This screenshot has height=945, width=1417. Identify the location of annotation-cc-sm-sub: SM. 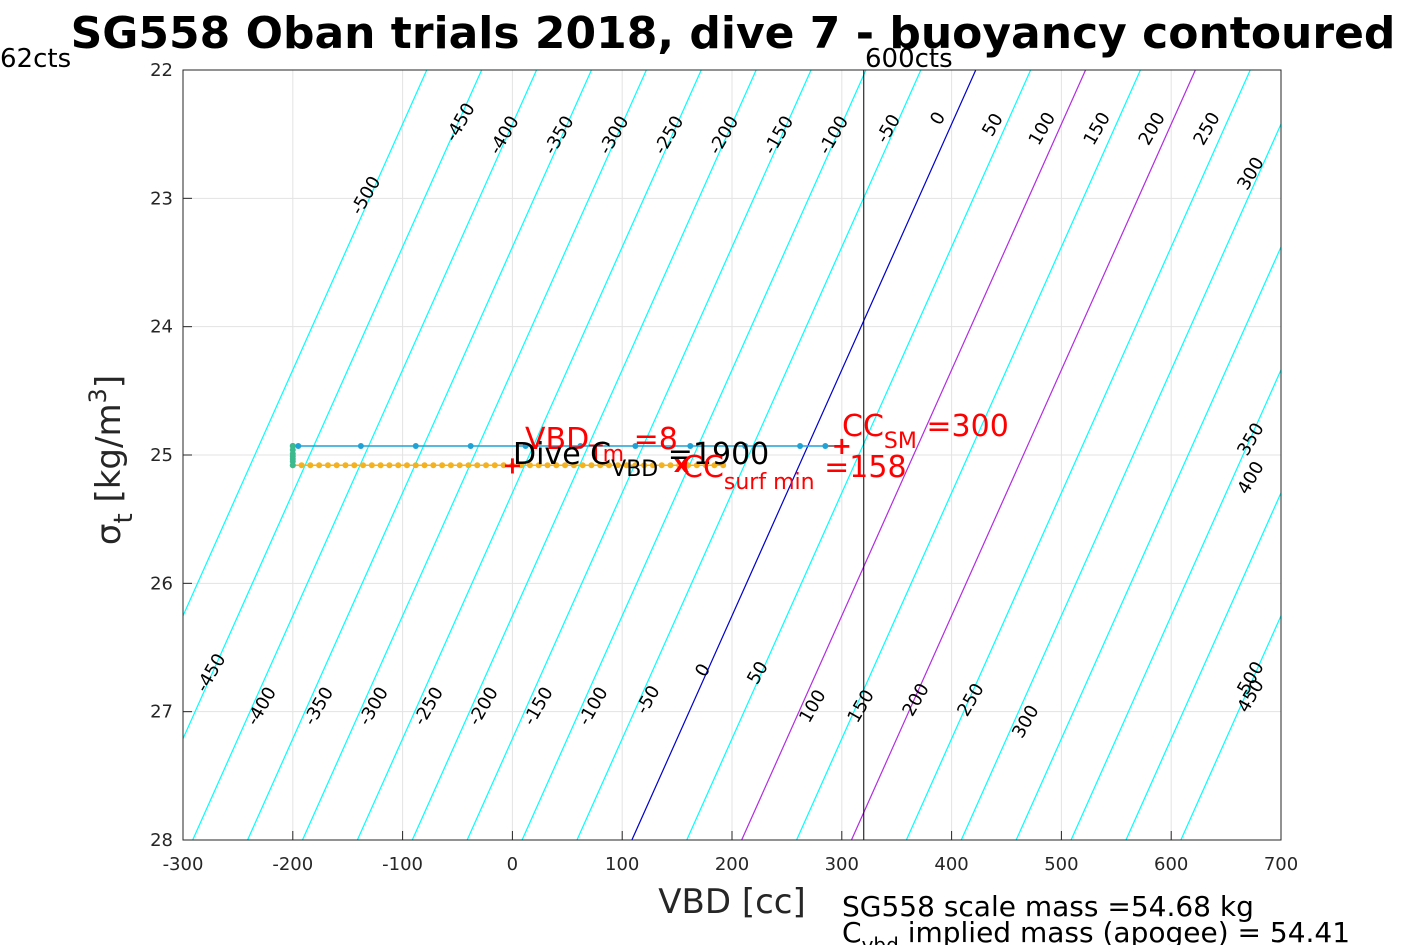
(900, 441).